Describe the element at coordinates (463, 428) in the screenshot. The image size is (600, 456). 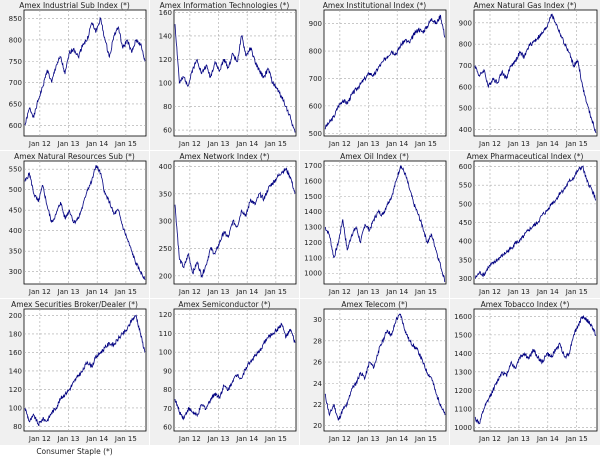
I see `y-tick-label: 1000` at that location.